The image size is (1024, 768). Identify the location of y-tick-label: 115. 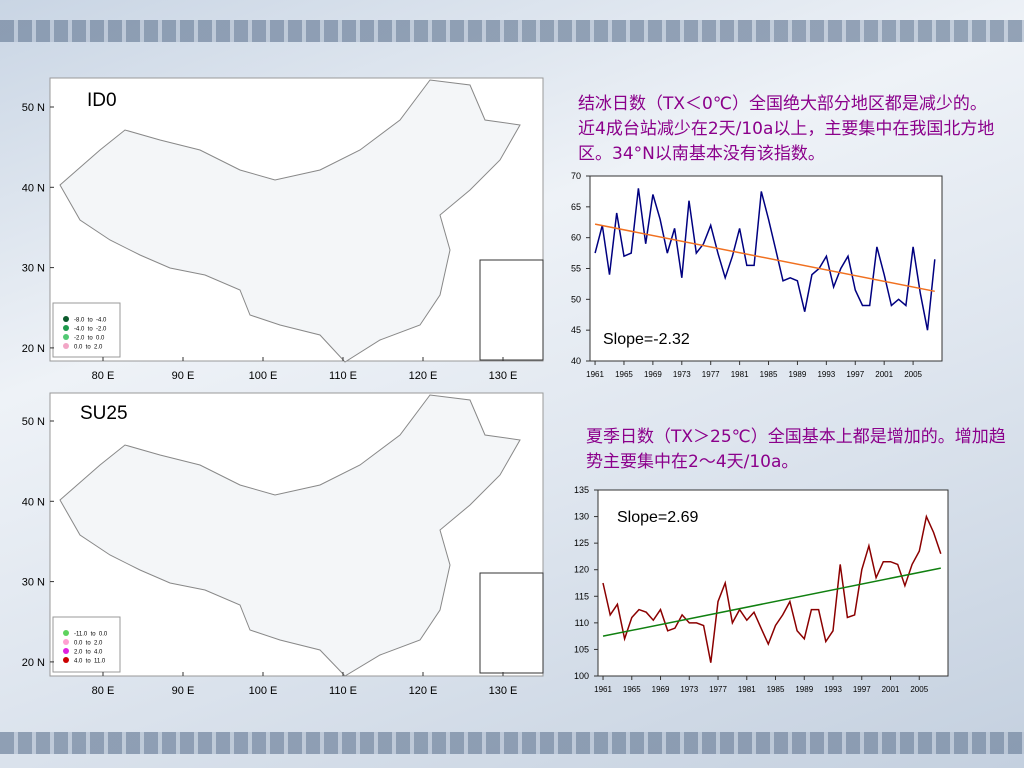
(582, 596).